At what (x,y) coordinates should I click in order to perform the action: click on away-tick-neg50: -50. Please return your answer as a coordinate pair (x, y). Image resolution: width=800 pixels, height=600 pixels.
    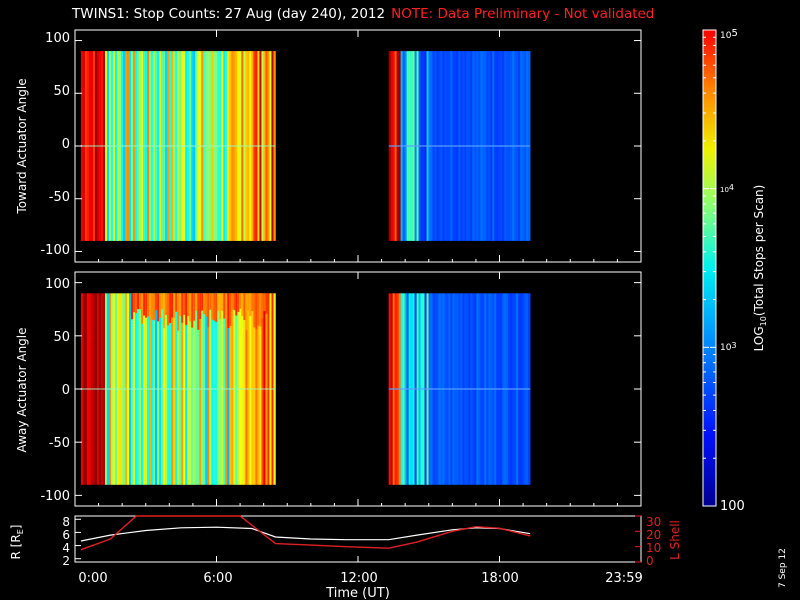
    Looking at the image, I should click on (59, 443).